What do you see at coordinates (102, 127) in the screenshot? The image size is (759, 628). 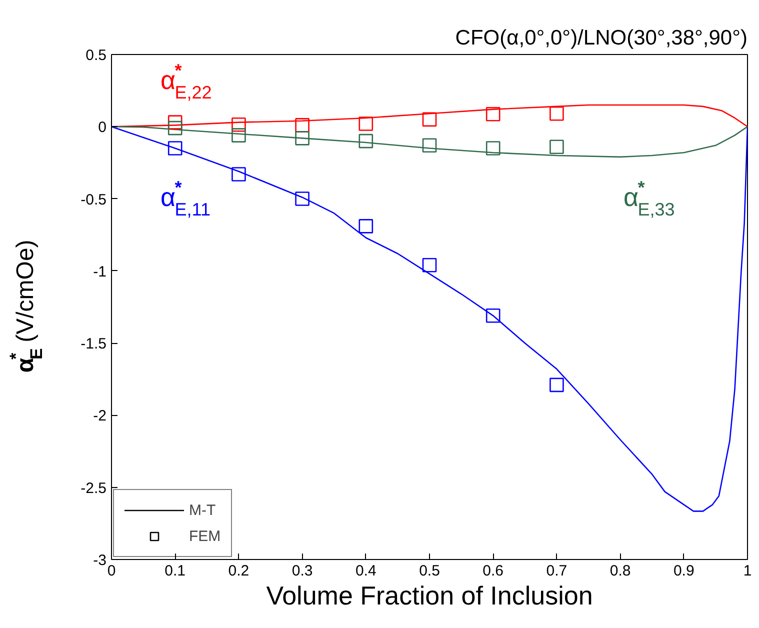 I see `y-tick-label: 0` at bounding box center [102, 127].